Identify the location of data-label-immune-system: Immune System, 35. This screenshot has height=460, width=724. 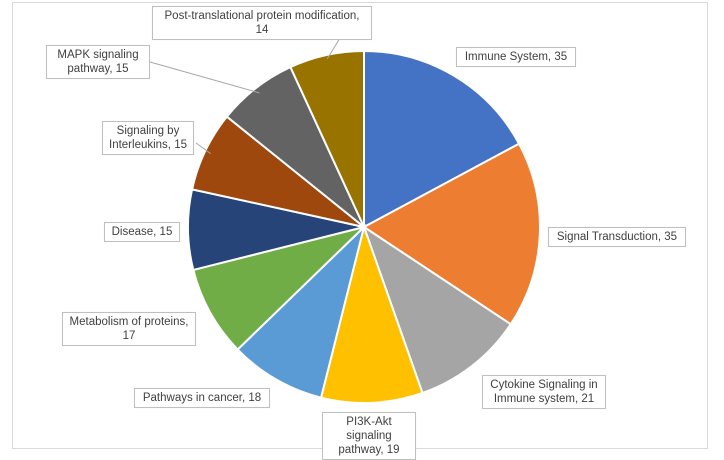
(516, 57).